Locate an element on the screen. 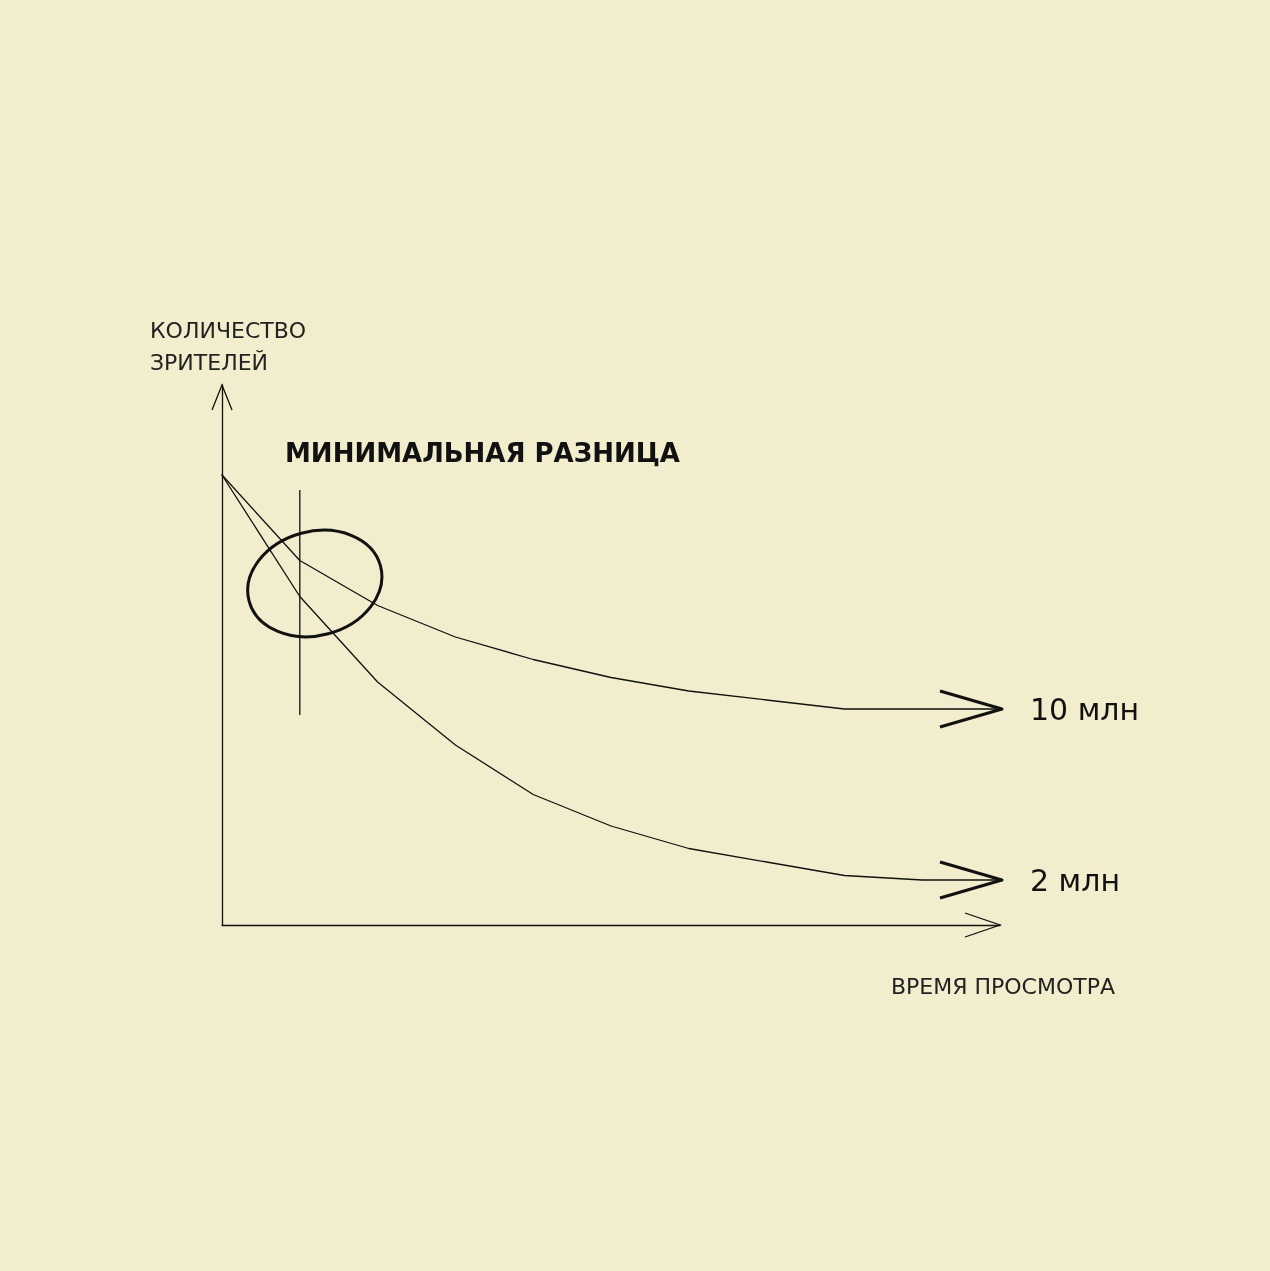 The width and height of the screenshot is (1270, 1271). legend-label: 10 млн is located at coordinates (1085, 709).